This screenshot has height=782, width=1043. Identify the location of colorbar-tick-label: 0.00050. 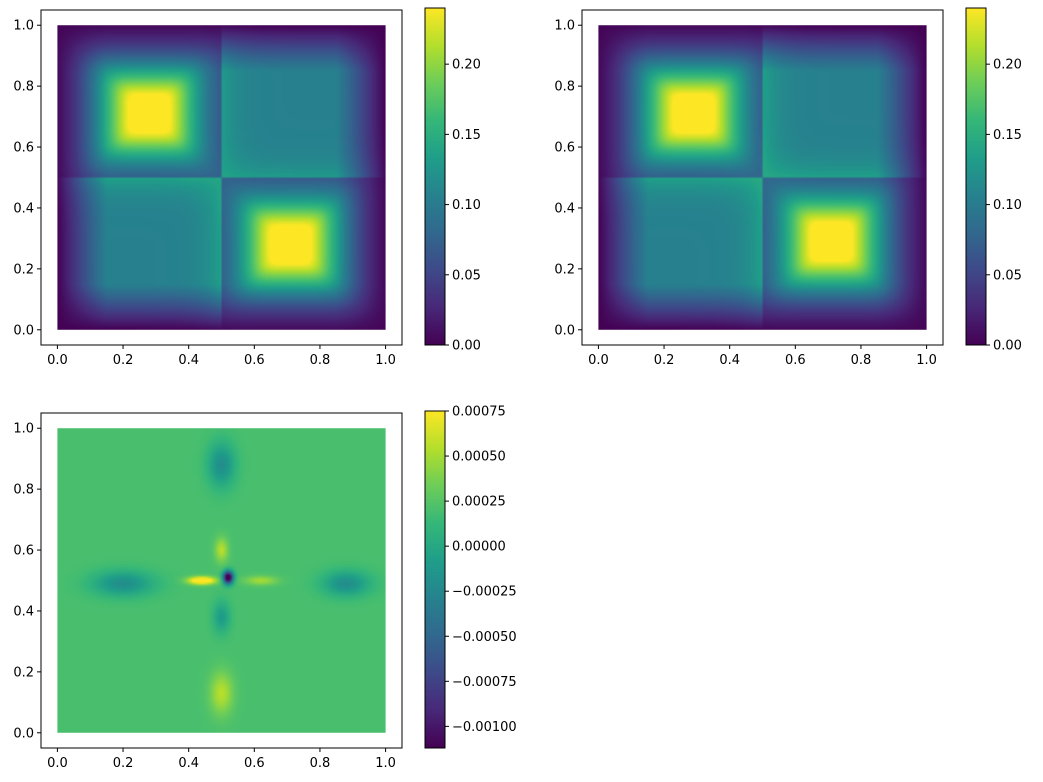
(479, 457).